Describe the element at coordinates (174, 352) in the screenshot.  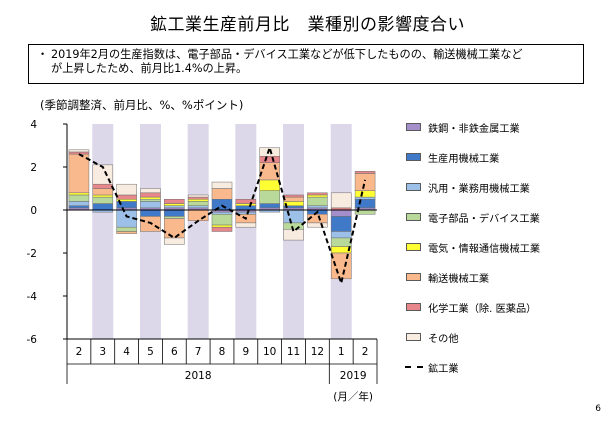
I see `x-category-label: 6` at that location.